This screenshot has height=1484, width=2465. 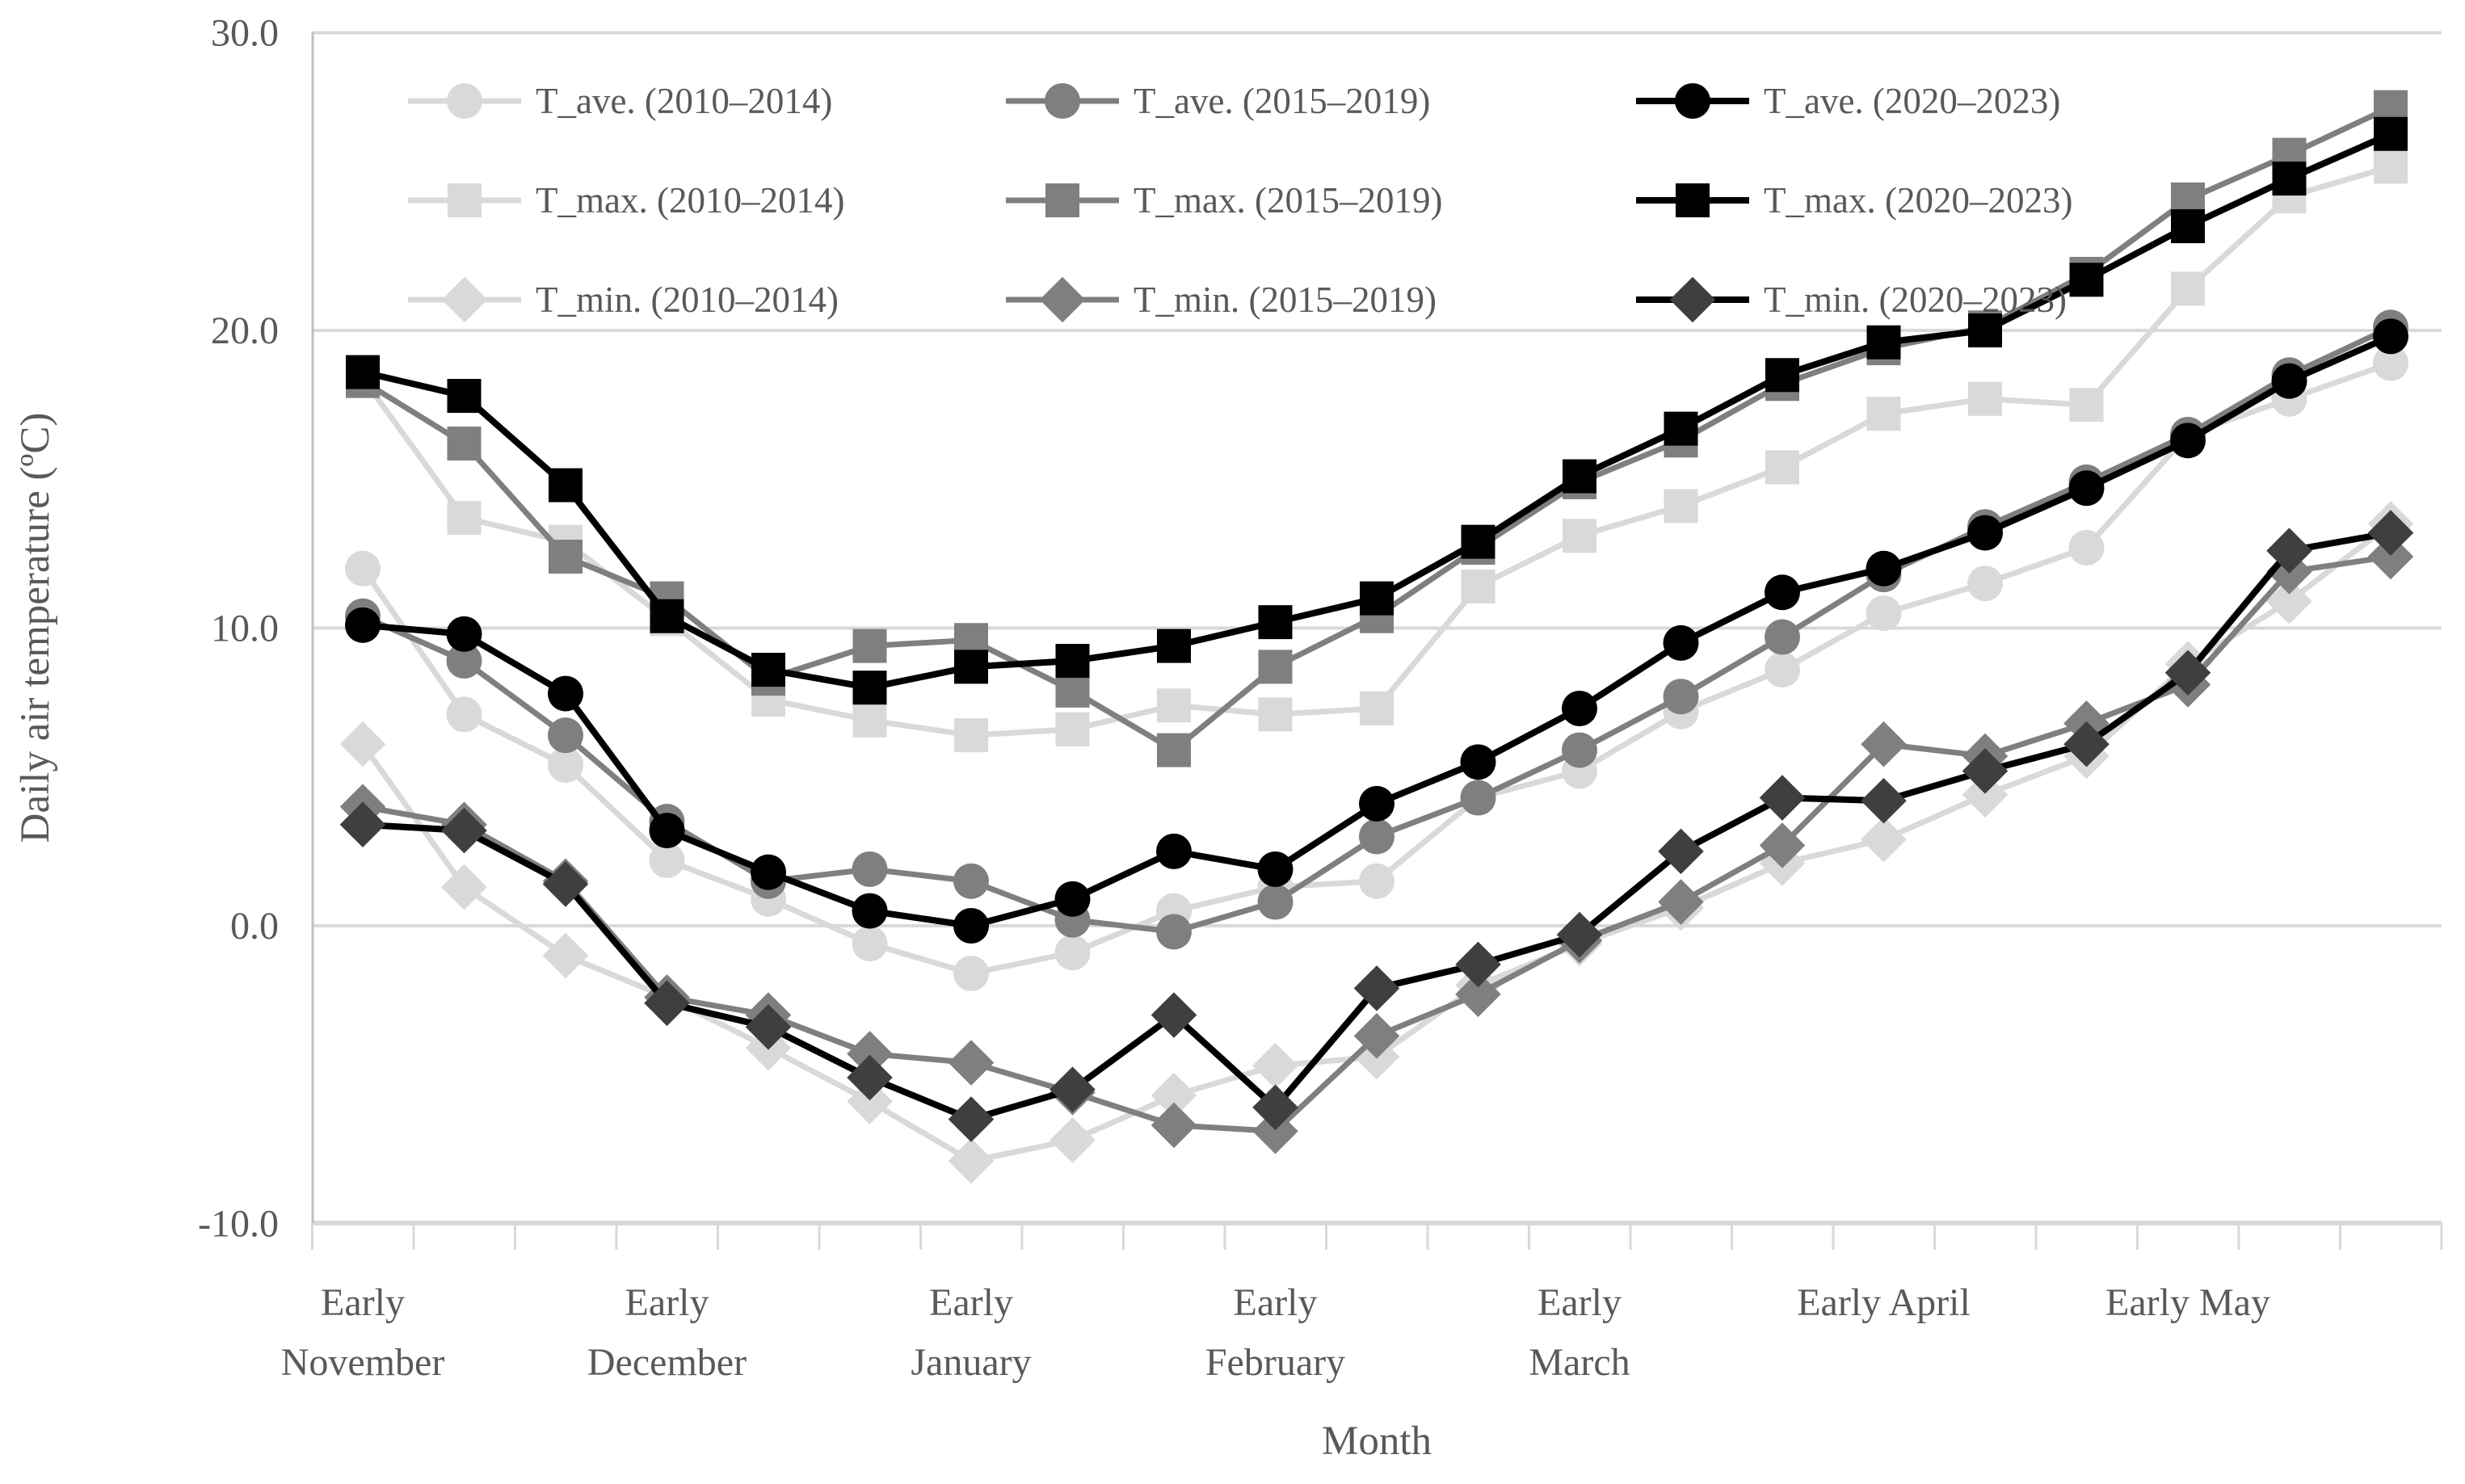 I want to click on y-tick-label: 0.0, so click(x=254, y=927).